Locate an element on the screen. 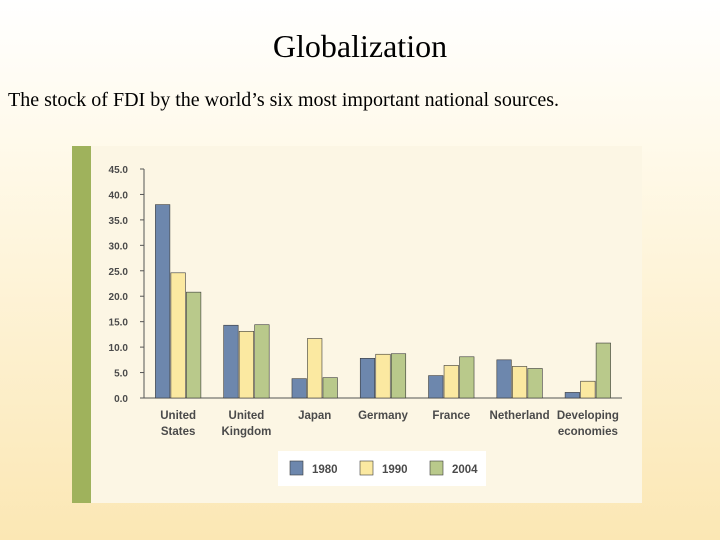  legend-label: 1990 is located at coordinates (395, 470).